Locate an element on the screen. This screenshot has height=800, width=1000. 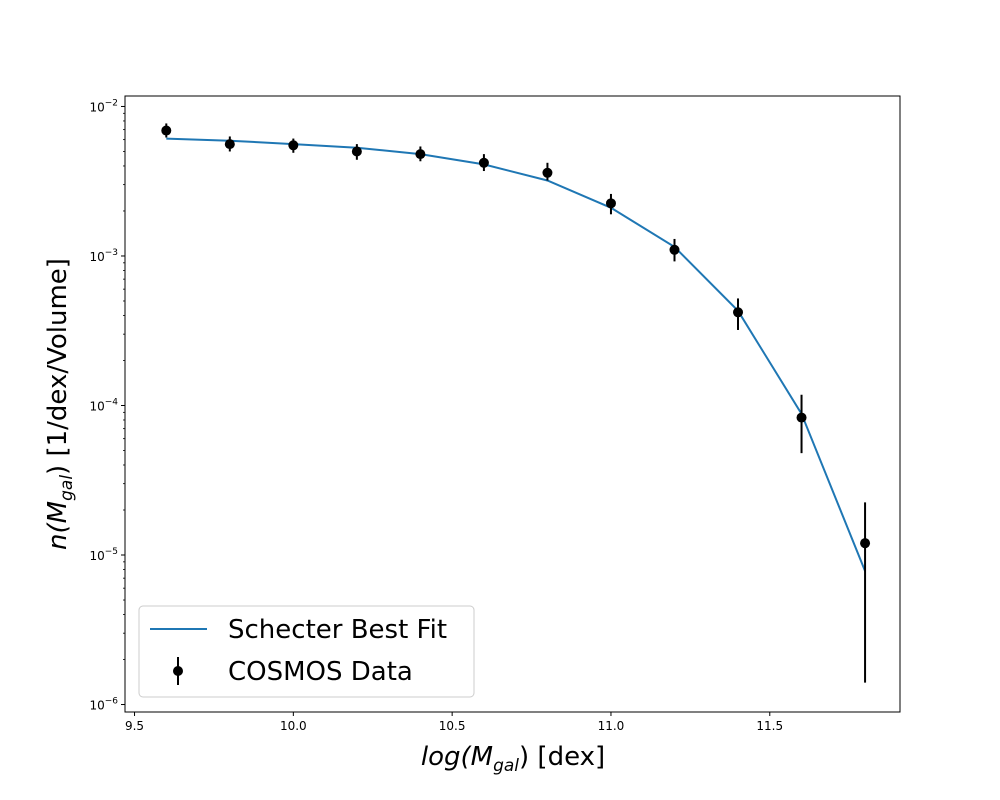
x-tick-label: 11.5 is located at coordinates (769, 726).